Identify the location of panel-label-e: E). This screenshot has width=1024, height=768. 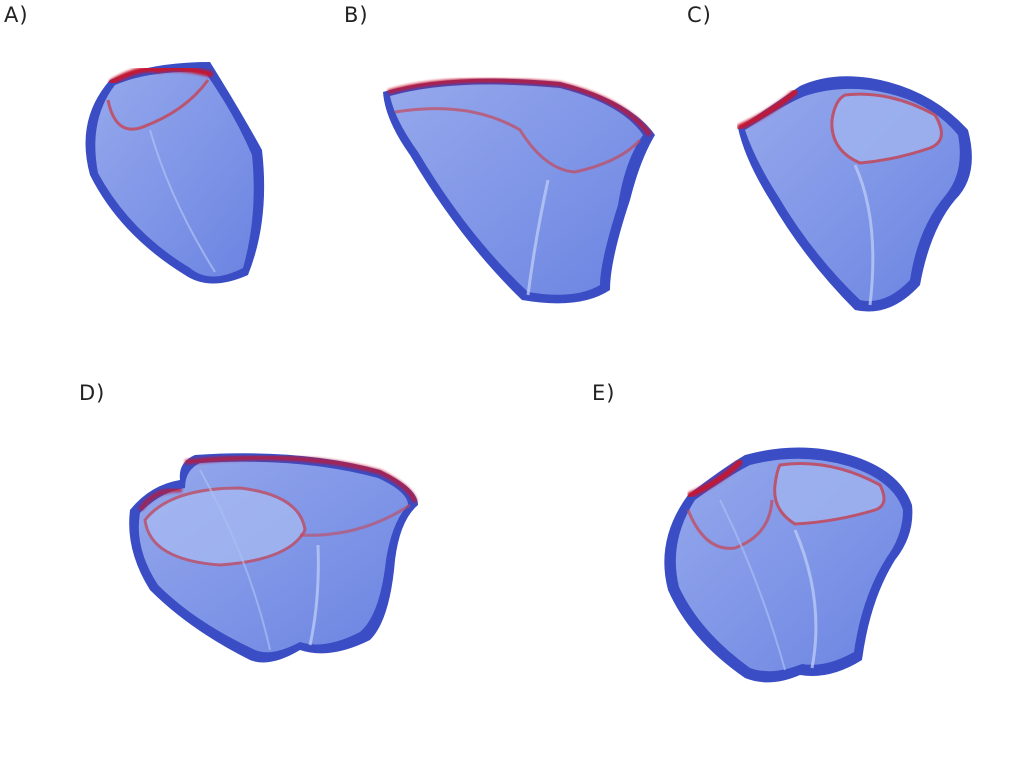
(604, 393).